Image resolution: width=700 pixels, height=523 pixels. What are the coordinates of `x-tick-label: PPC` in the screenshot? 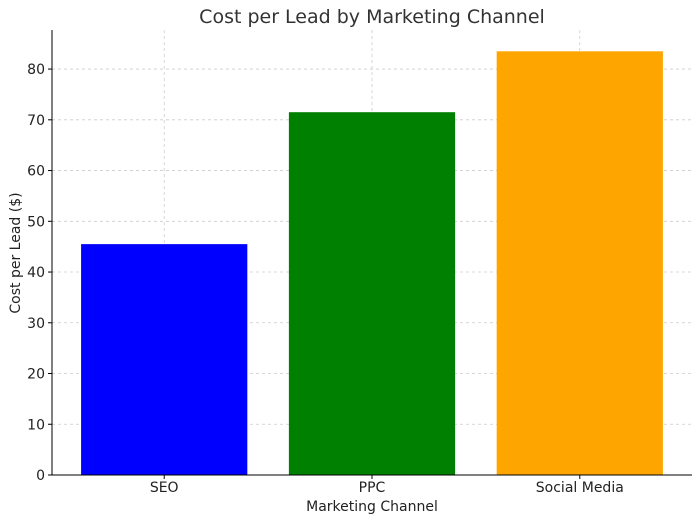 It's located at (372, 488).